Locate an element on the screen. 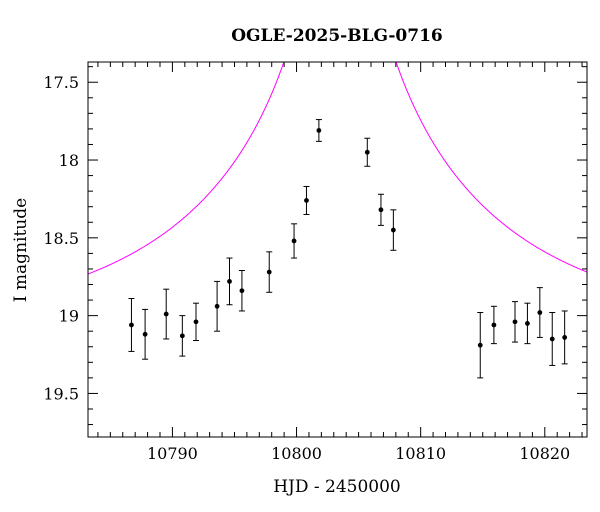  x-tick-label: 10790 is located at coordinates (172, 453).